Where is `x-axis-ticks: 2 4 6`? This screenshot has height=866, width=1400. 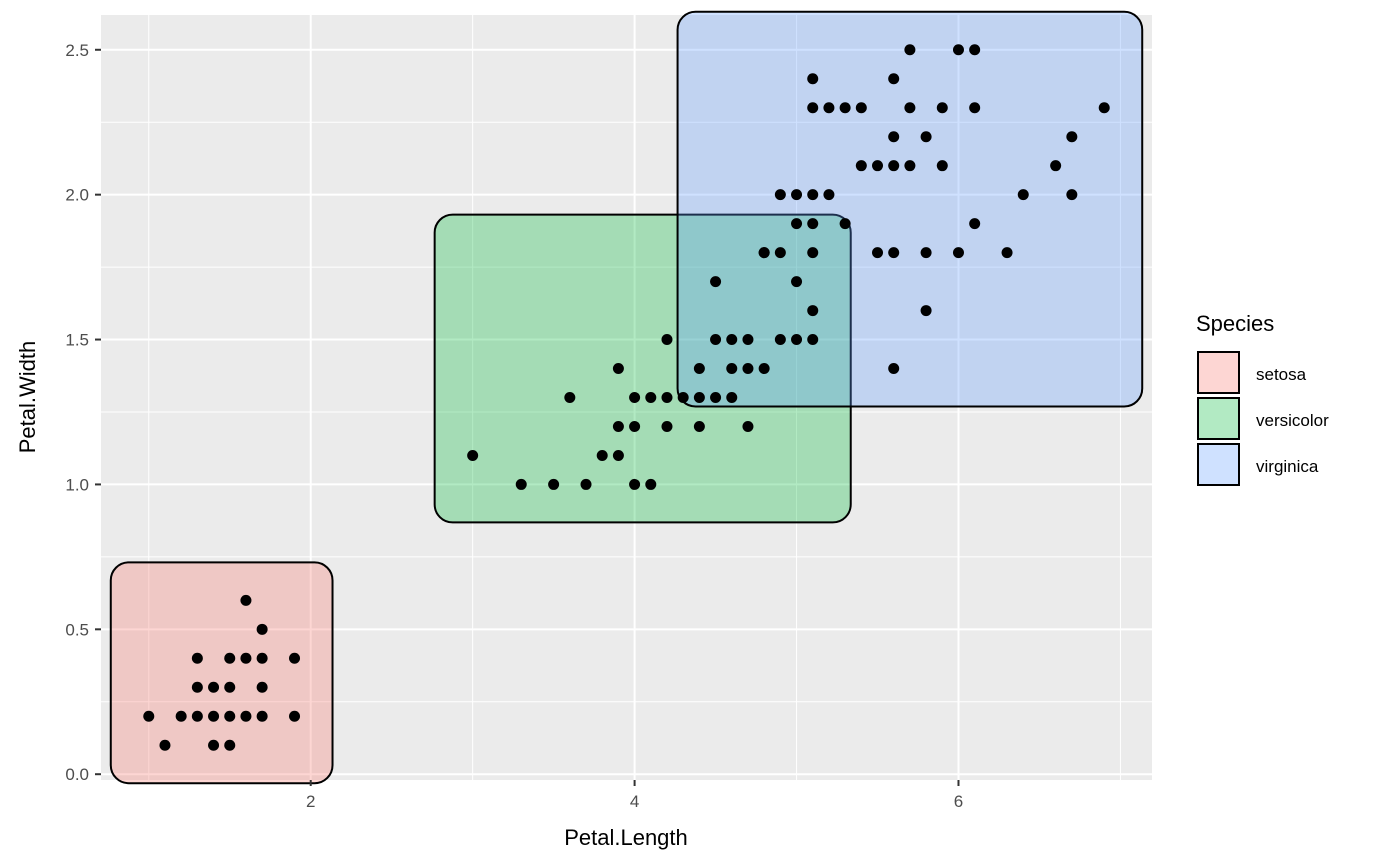 x-axis-ticks: 2 4 6 is located at coordinates (634, 795).